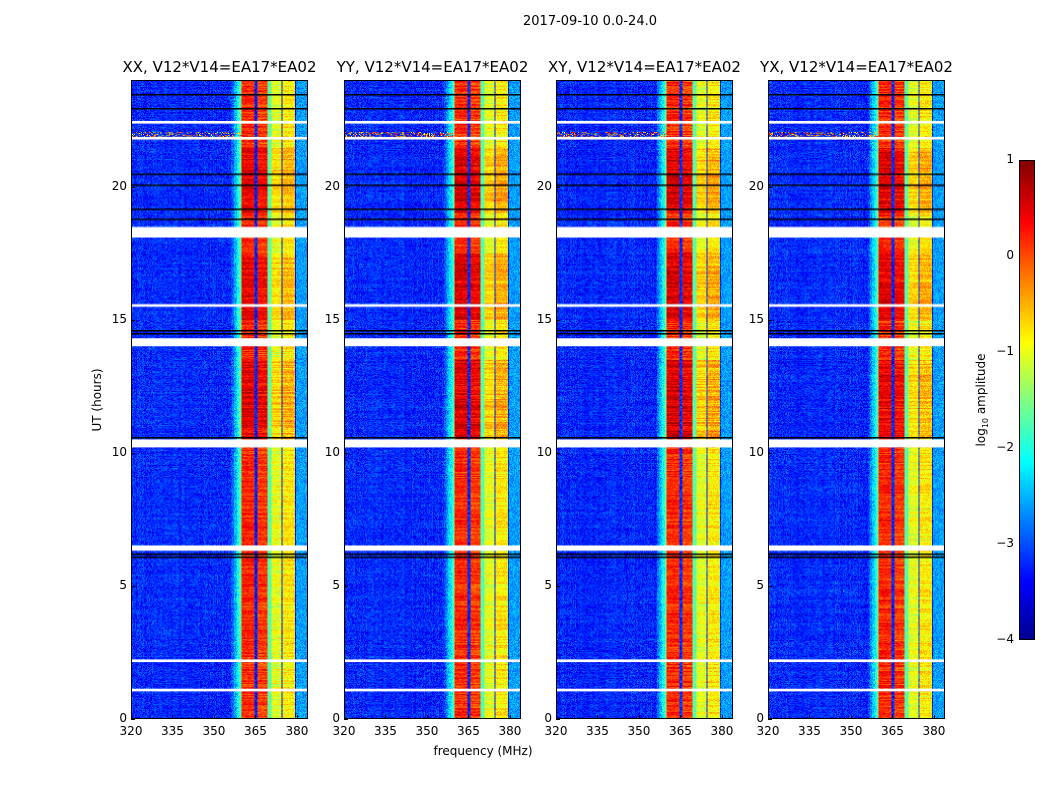  I want to click on colorbar-label: log10 amplitude, so click(982, 400).